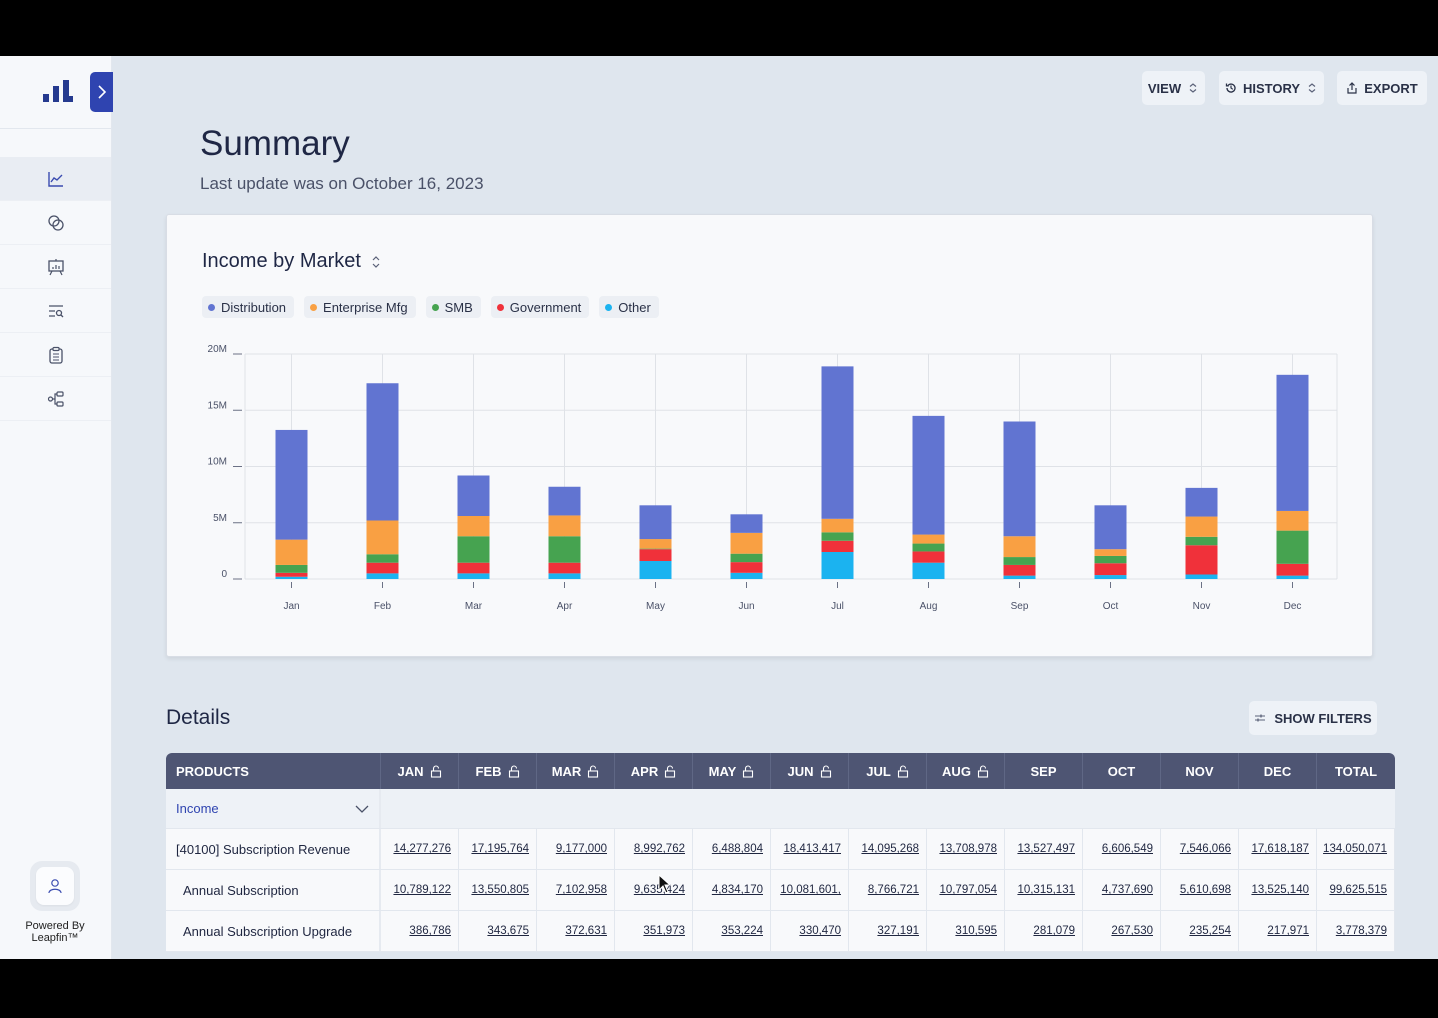 The width and height of the screenshot is (1438, 1018). Describe the element at coordinates (360, 307) in the screenshot. I see `legend-item-enterprise-mfg: Enterprise Mfg` at that location.